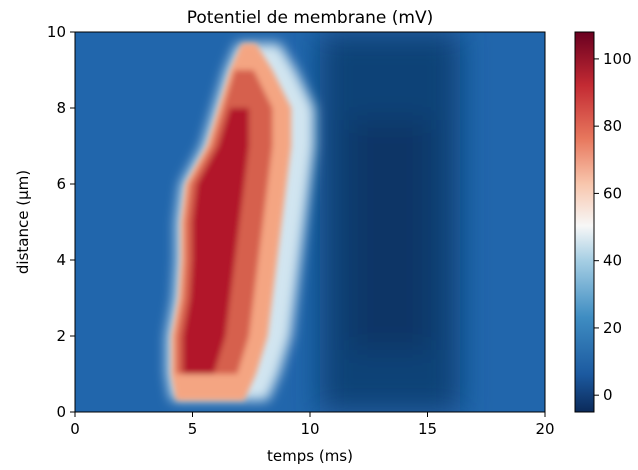 The height and width of the screenshot is (470, 638). Describe the element at coordinates (544, 429) in the screenshot. I see `x-tick-label: 20` at that location.